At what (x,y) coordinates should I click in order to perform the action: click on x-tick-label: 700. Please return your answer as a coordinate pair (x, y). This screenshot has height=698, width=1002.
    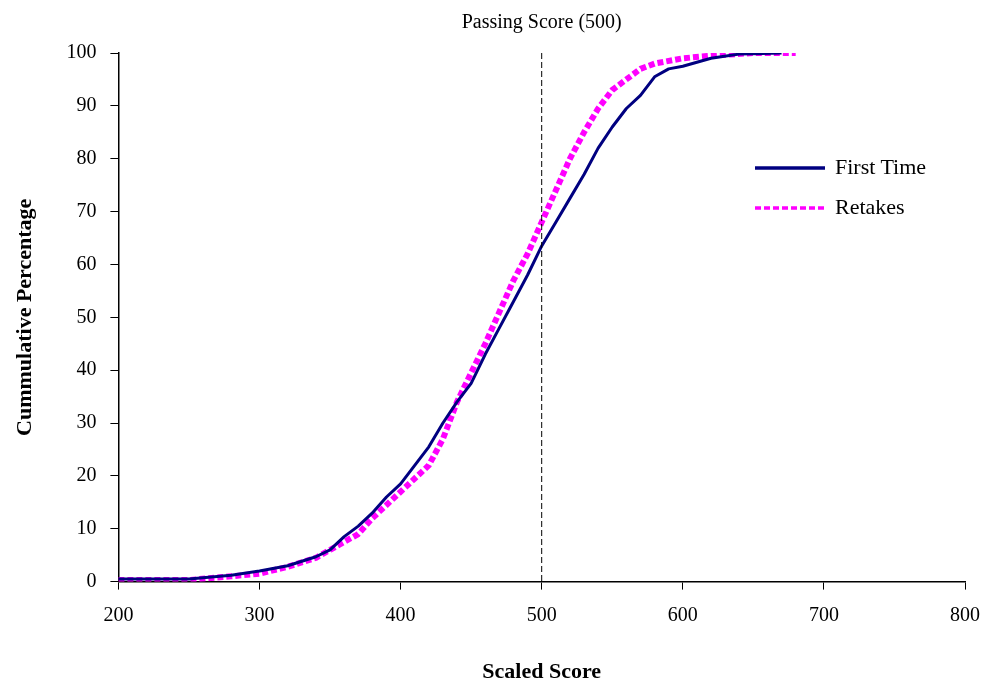
    Looking at the image, I should click on (823, 613).